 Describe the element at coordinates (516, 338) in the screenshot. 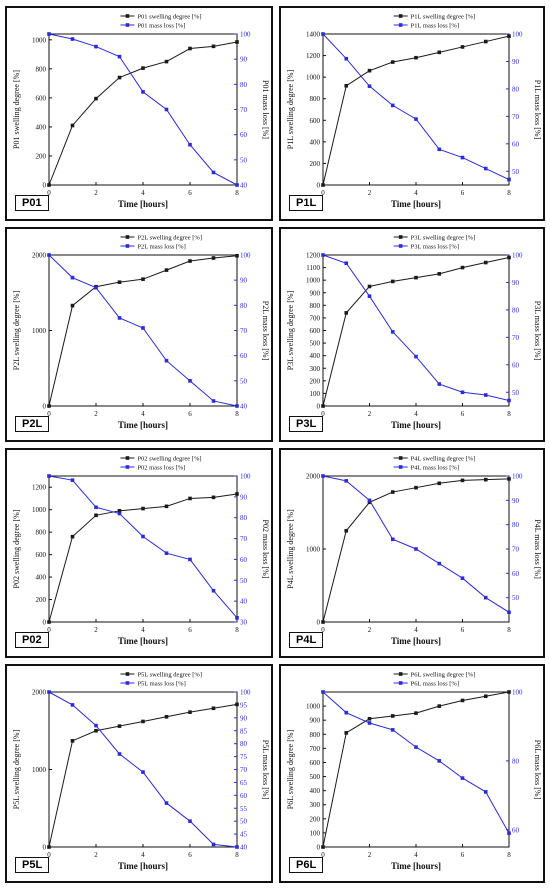

I see `y-right-tick-label: 70` at that location.